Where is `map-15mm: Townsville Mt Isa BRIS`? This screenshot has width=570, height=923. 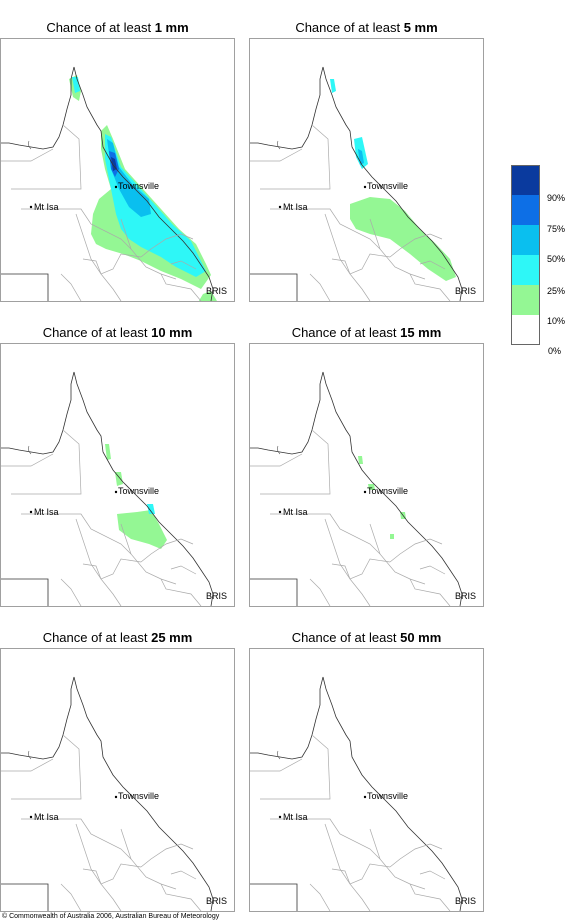 map-15mm: Townsville Mt Isa BRIS is located at coordinates (366, 475).